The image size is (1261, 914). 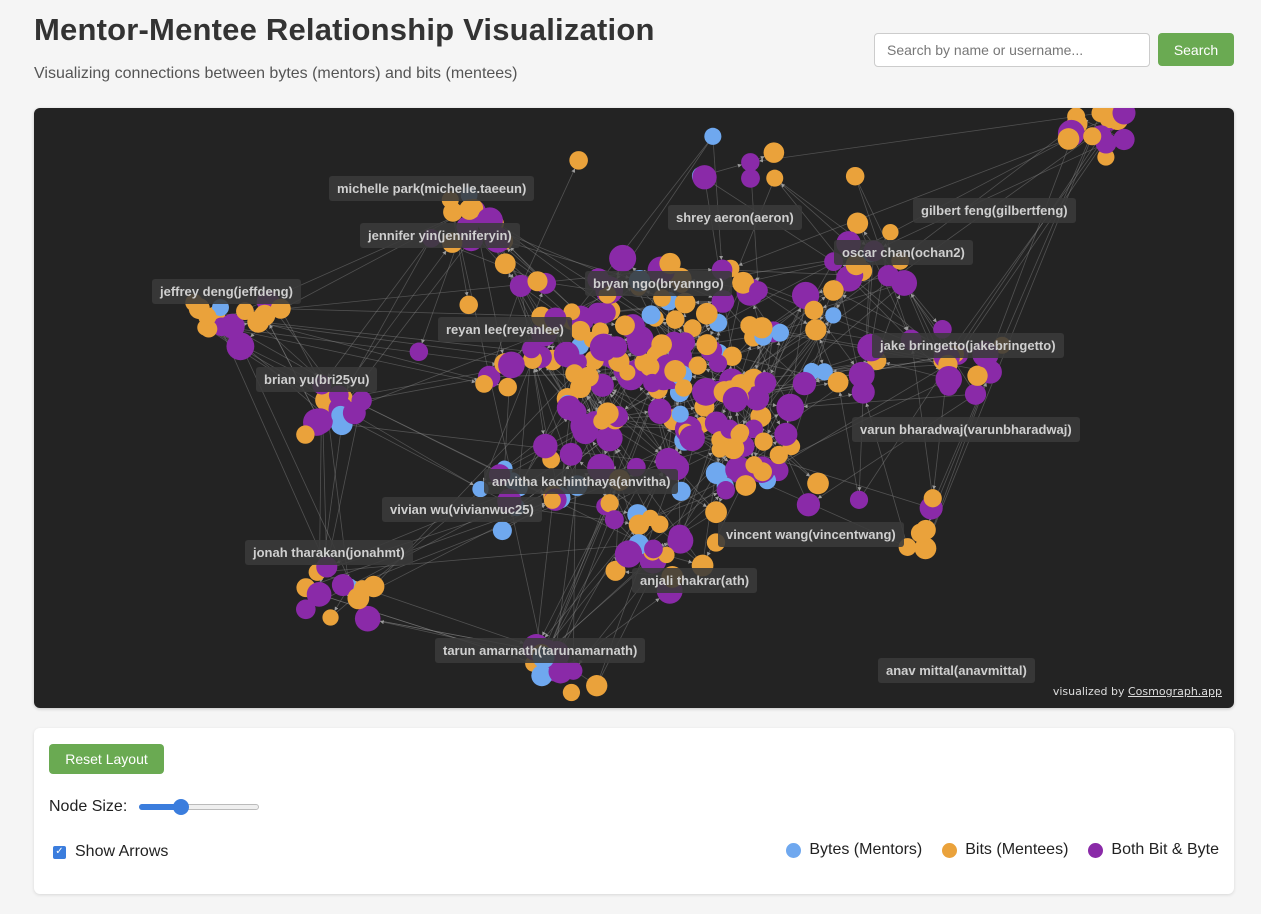 I want to click on node-label: varun bharadwaj(varunbharadwaj), so click(x=966, y=429).